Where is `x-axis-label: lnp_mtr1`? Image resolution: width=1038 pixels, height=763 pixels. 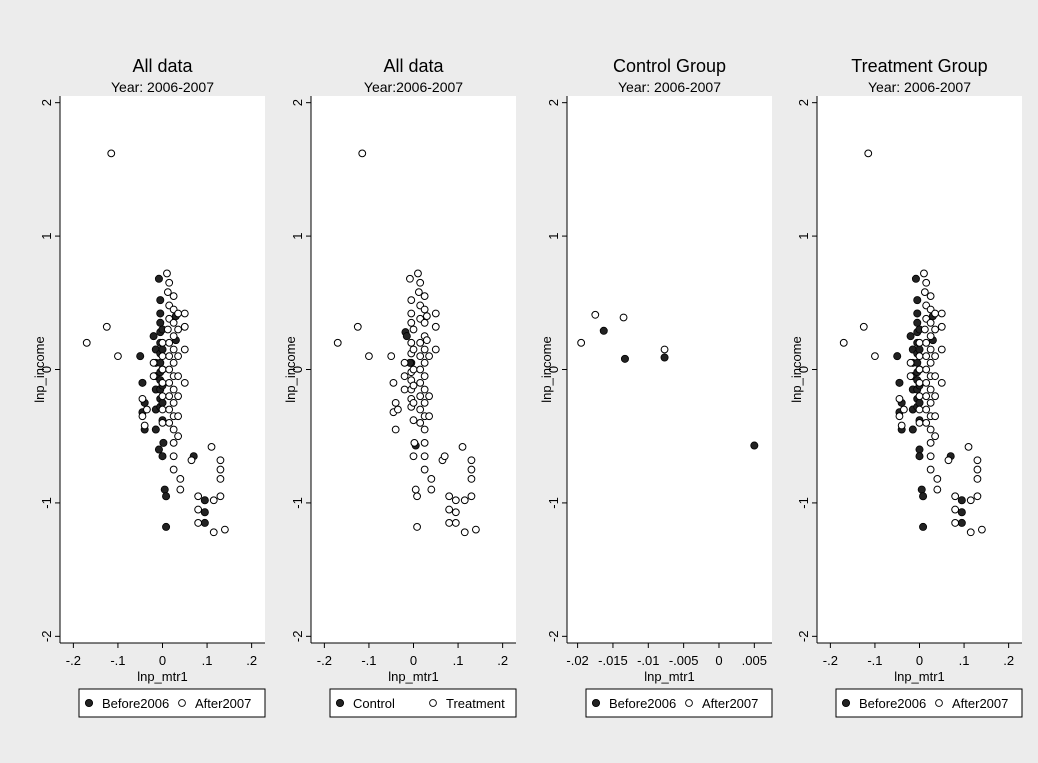
x-axis-label: lnp_mtr1 is located at coordinates (162, 676).